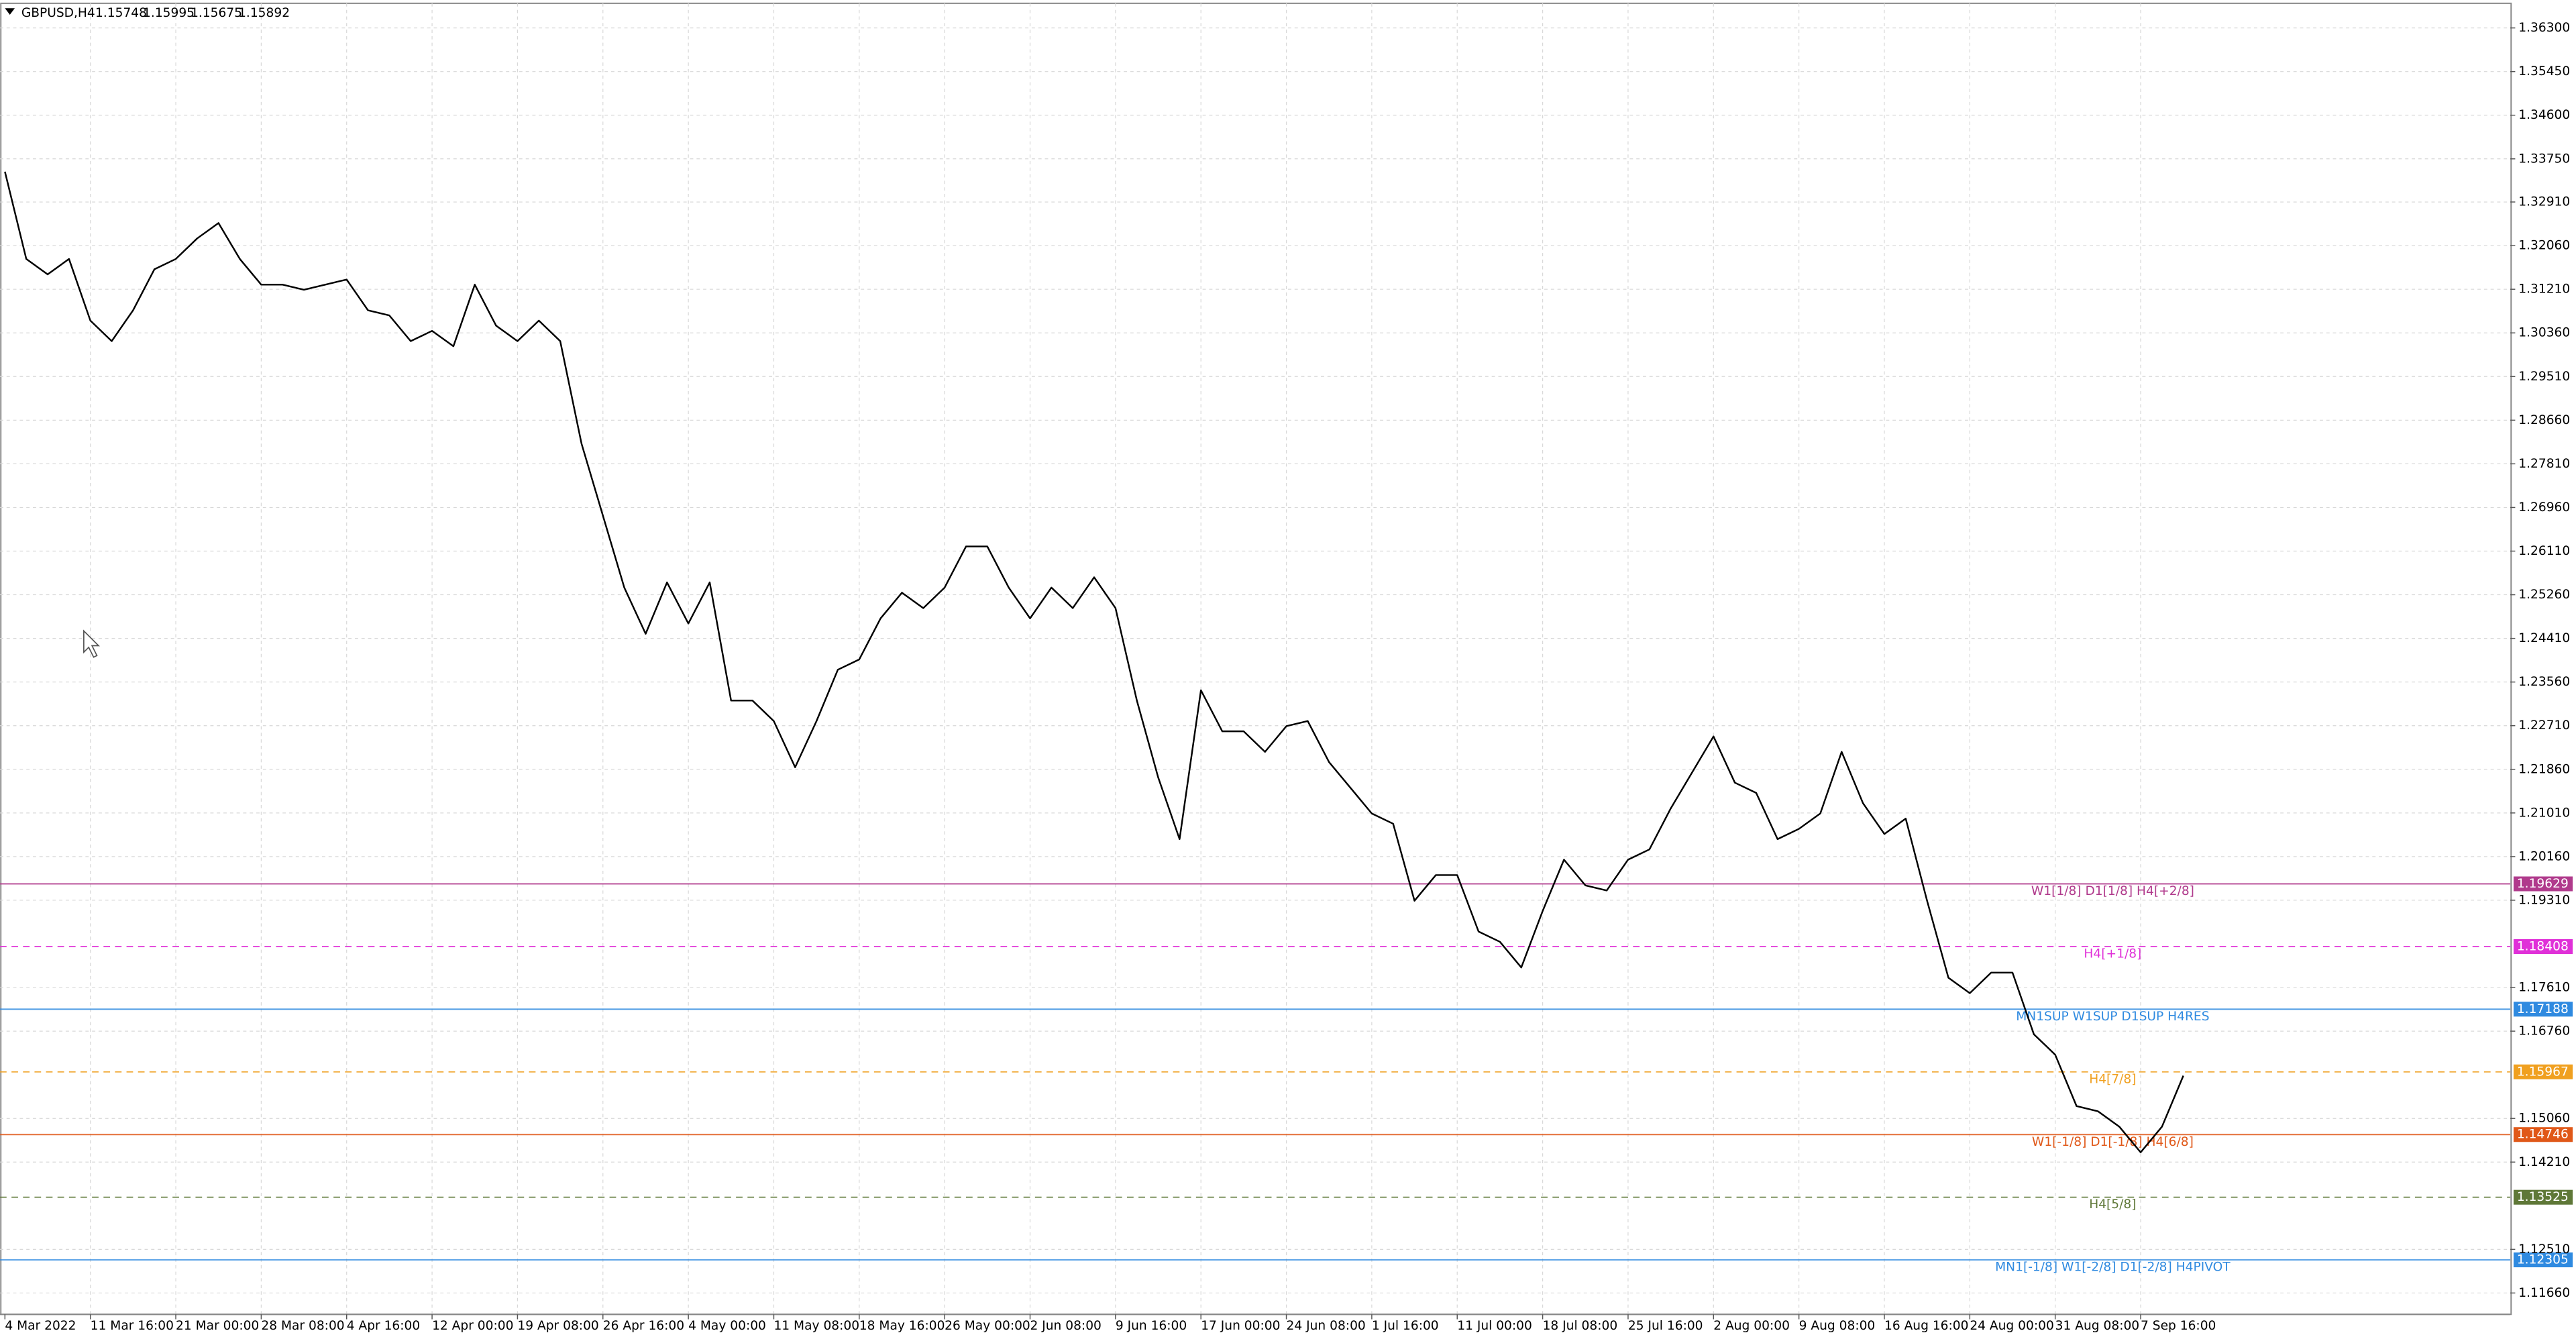 The image size is (2576, 1339). Describe the element at coordinates (2544, 115) in the screenshot. I see `y-tick-label: 1.34600` at that location.